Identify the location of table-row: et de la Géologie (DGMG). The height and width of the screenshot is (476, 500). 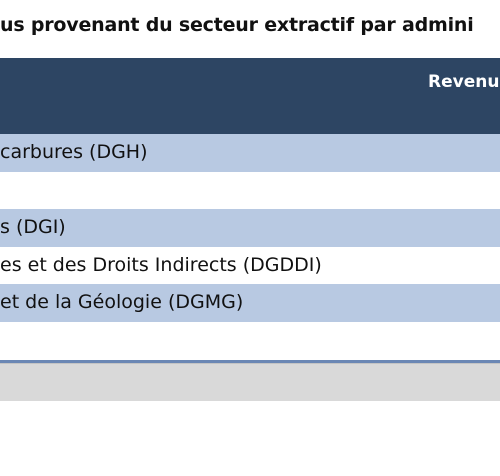
(250, 303).